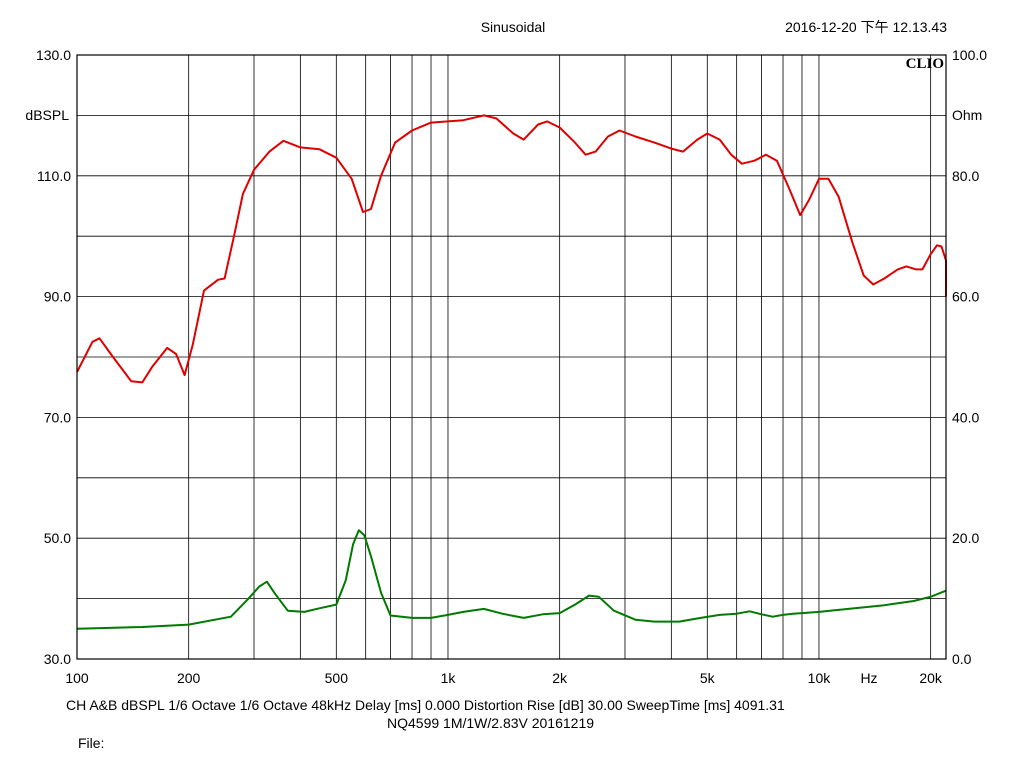 This screenshot has height=768, width=1024. Describe the element at coordinates (925, 64) in the screenshot. I see `clio-logo: CLIO` at that location.